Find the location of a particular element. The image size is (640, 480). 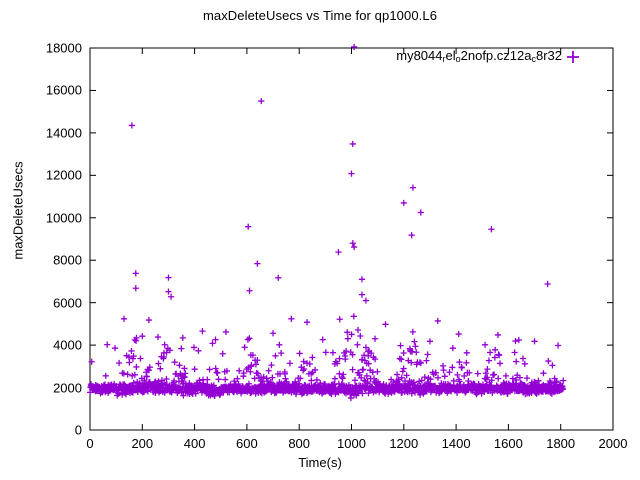

legend-series-label: my8044relo2nofp.cz12ac8r32 is located at coordinates (479, 56).